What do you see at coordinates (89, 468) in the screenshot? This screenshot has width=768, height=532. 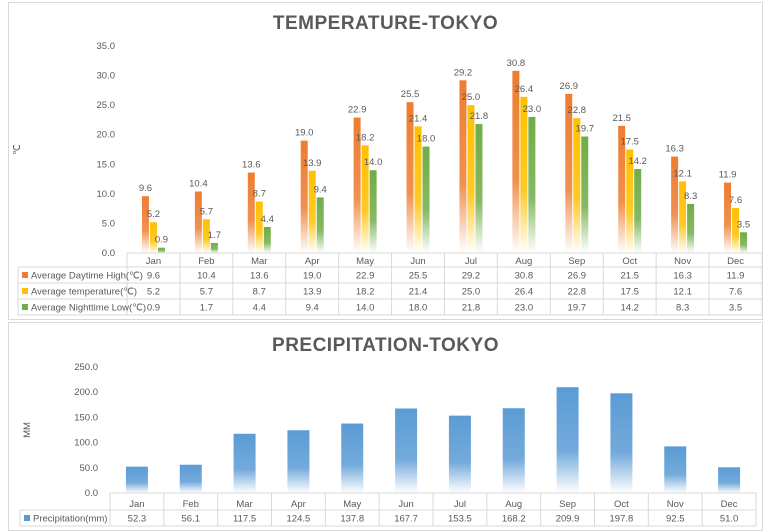 I see `y-tick-label: 50.0` at bounding box center [89, 468].